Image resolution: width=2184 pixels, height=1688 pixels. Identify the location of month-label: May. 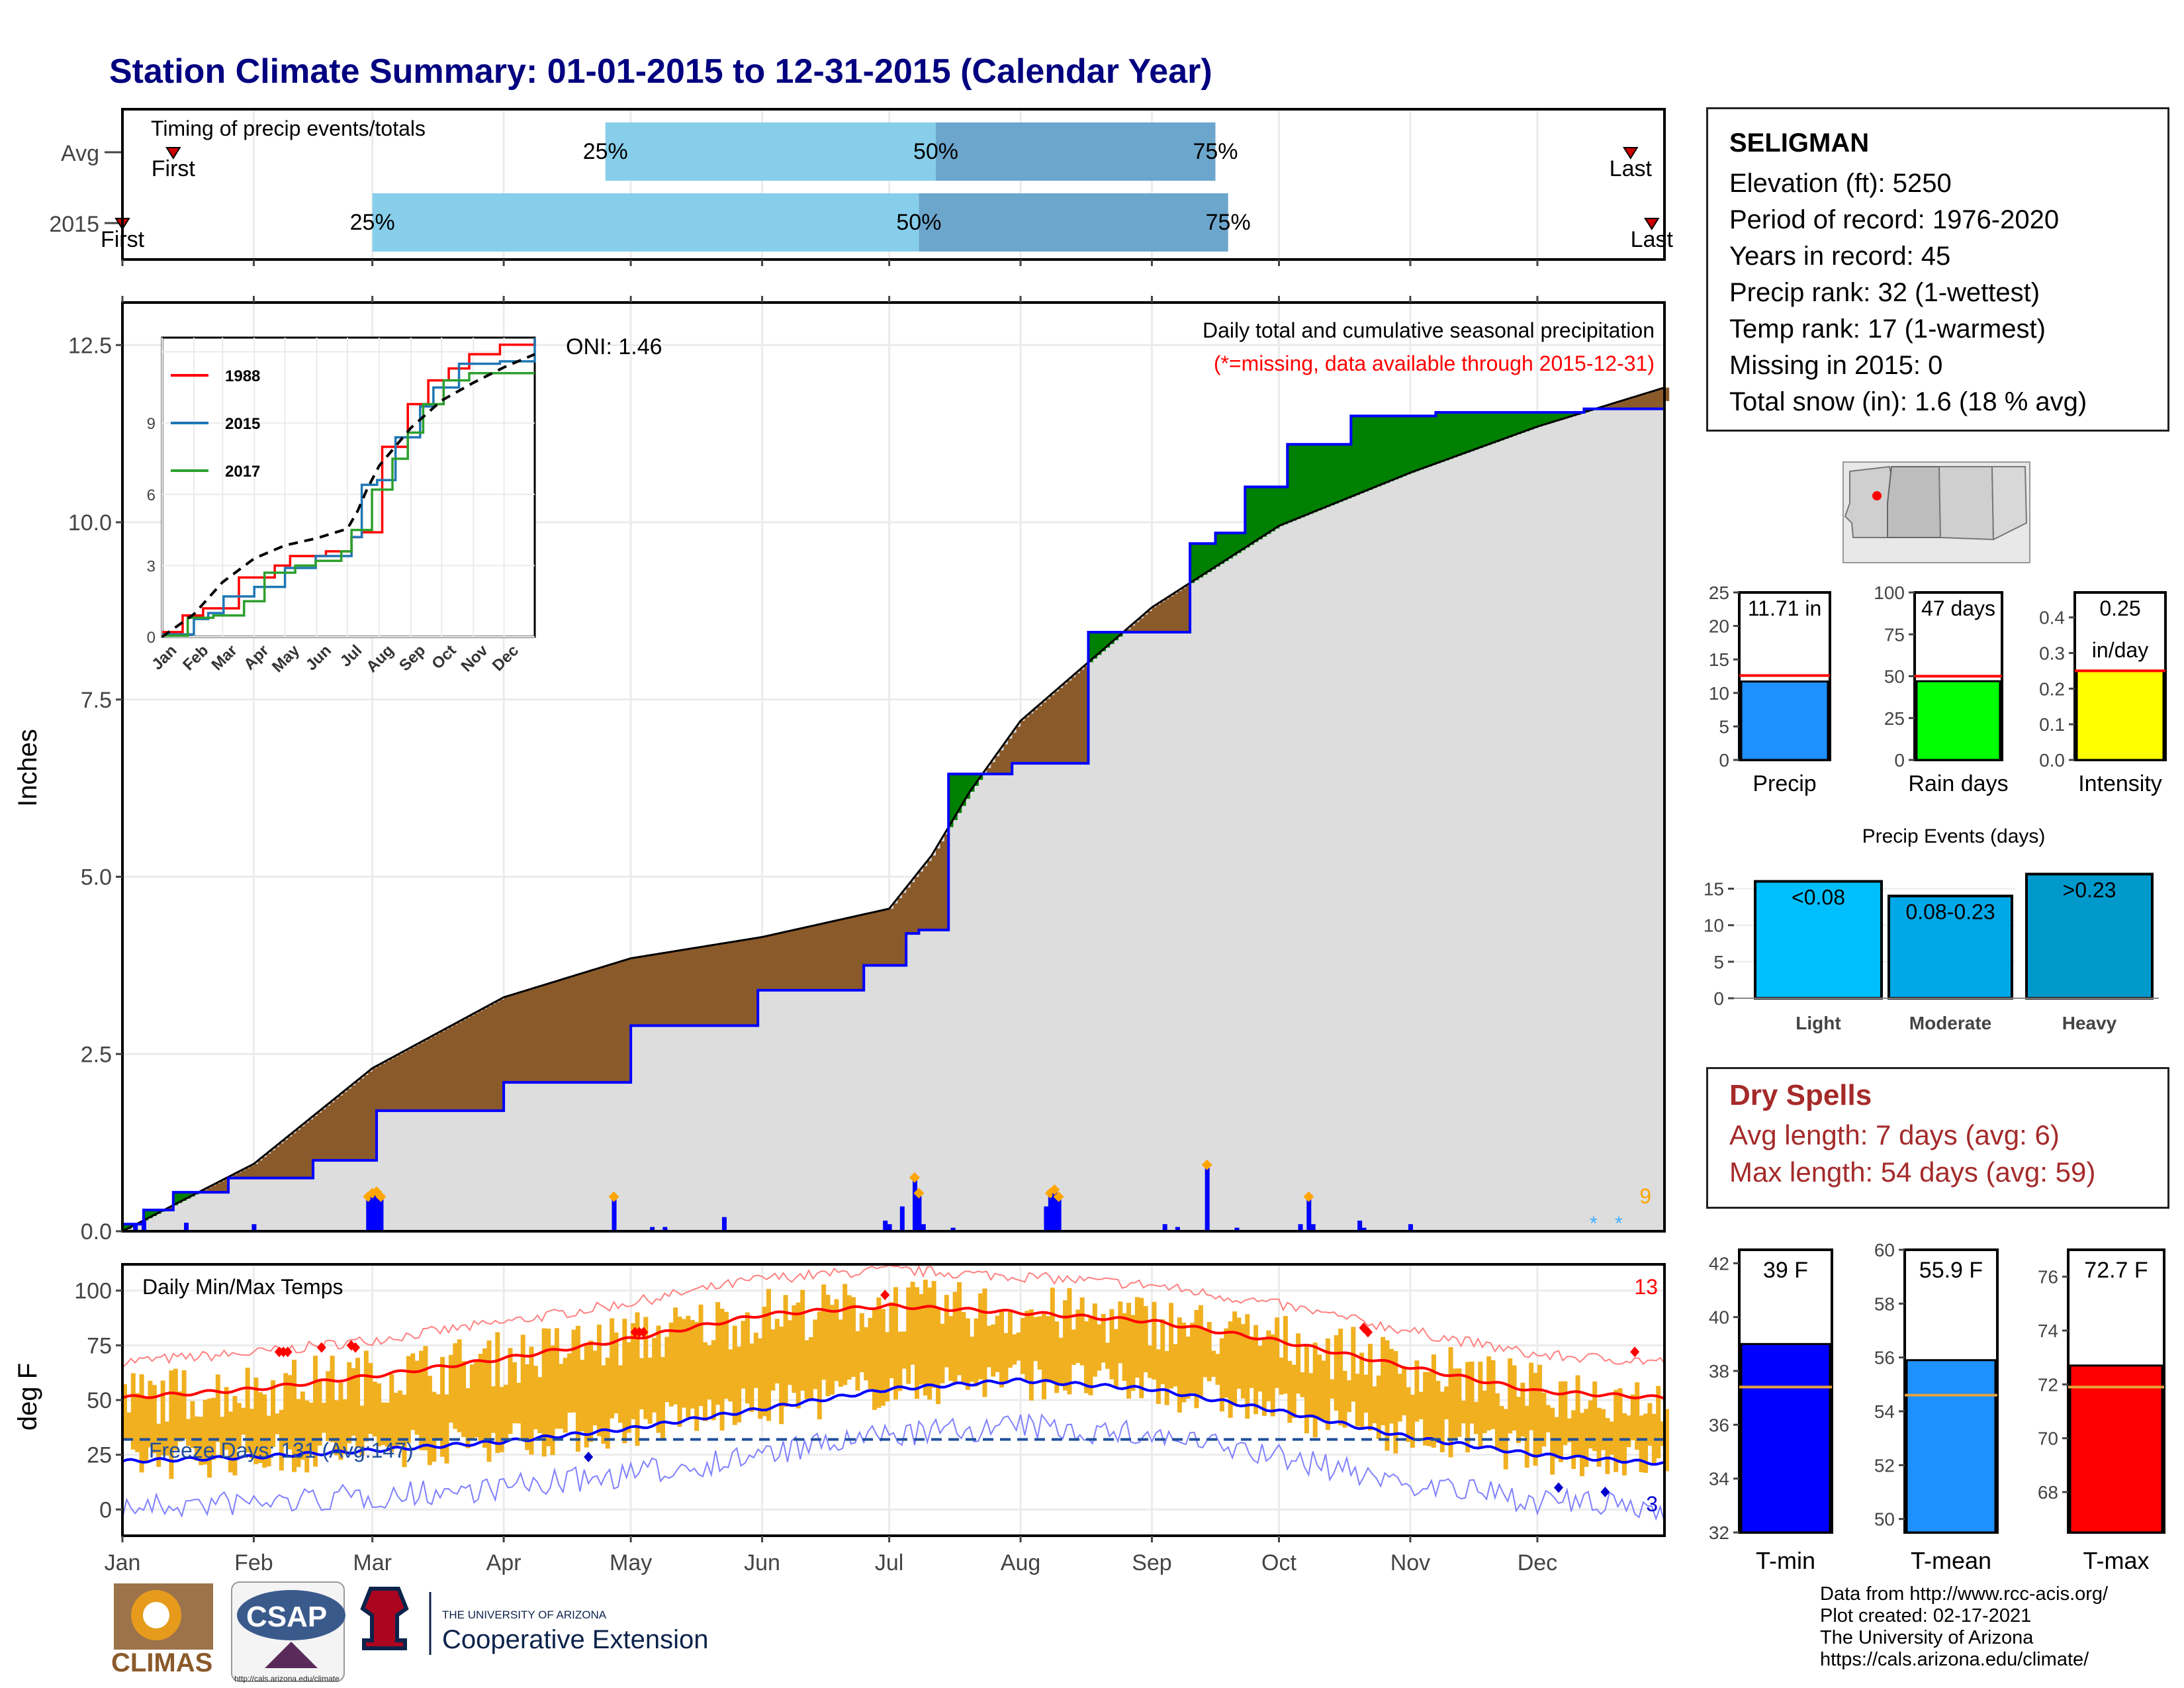
(631, 1562).